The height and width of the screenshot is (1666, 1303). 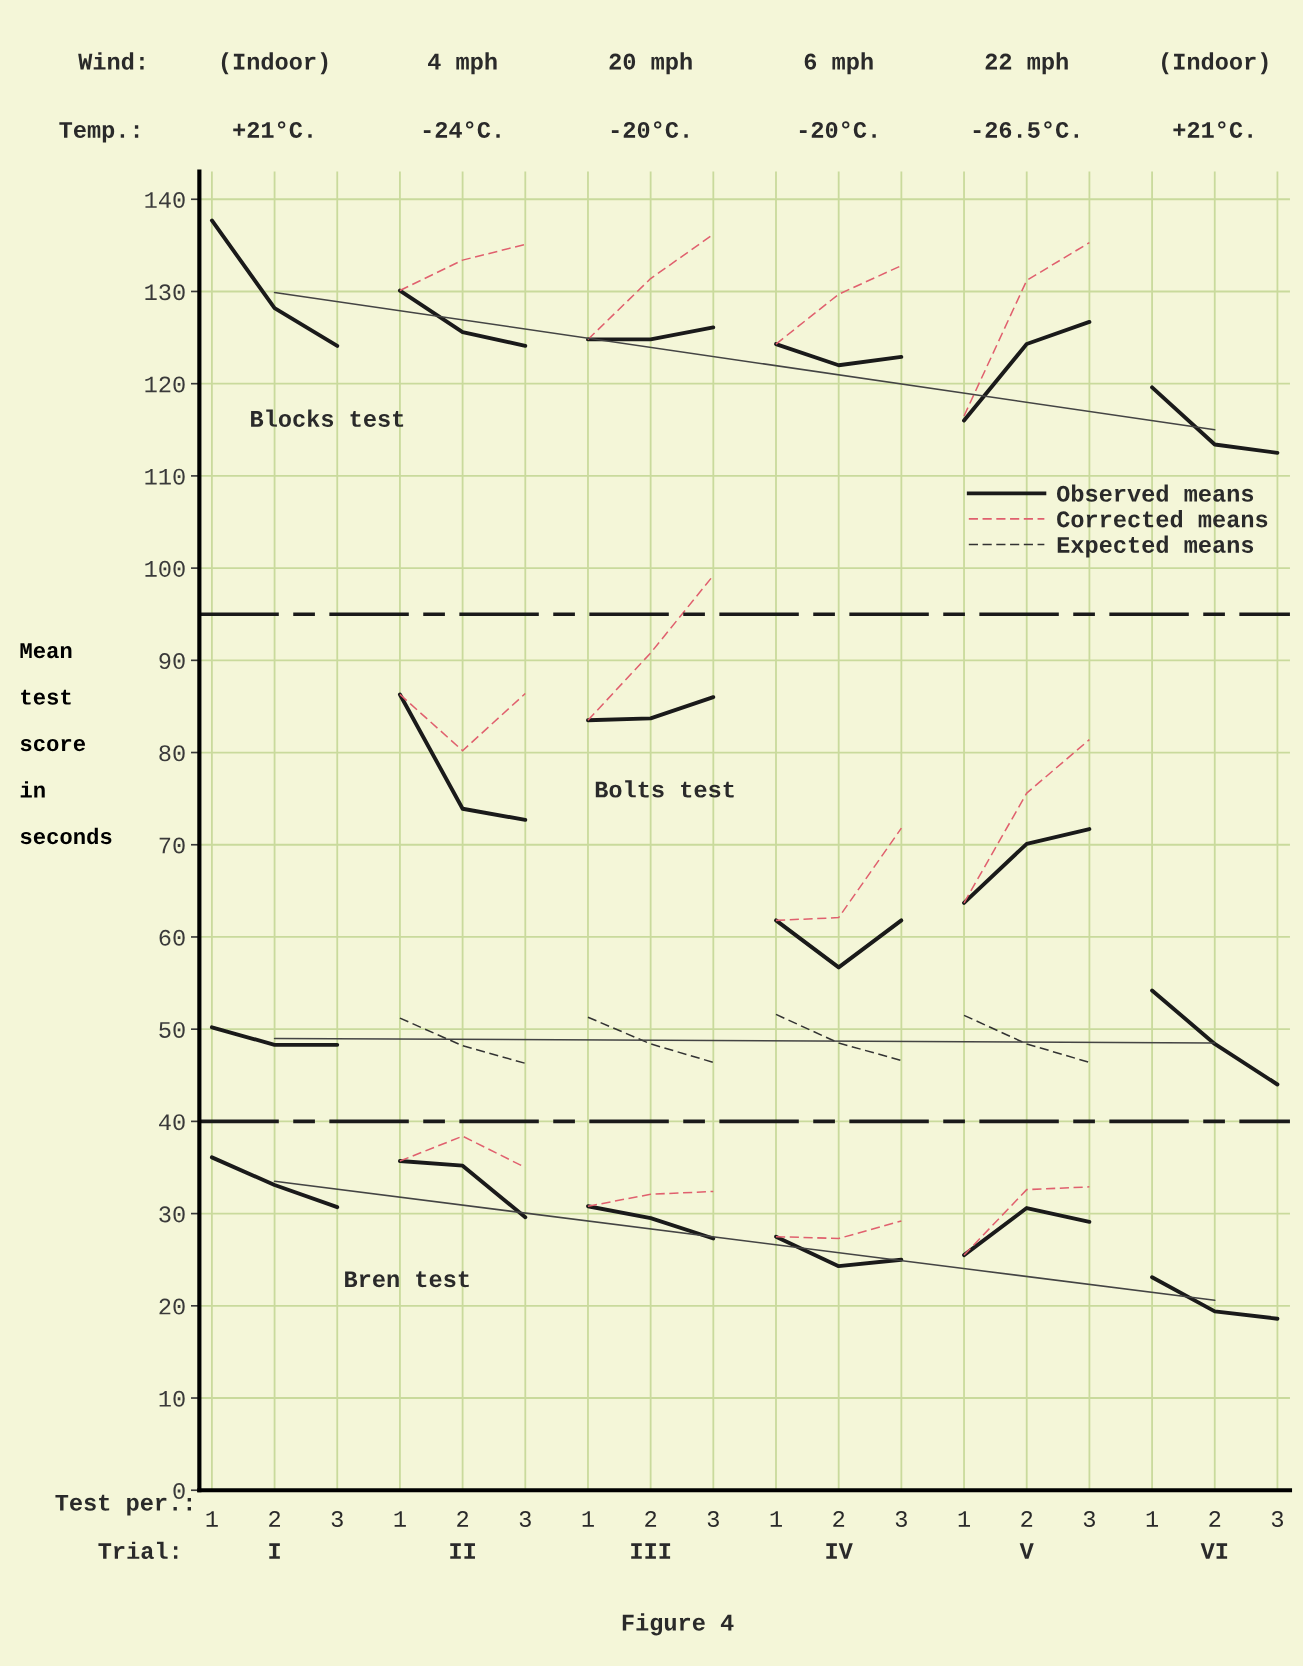 What do you see at coordinates (165, 476) in the screenshot?
I see `y-tick-label: 110` at bounding box center [165, 476].